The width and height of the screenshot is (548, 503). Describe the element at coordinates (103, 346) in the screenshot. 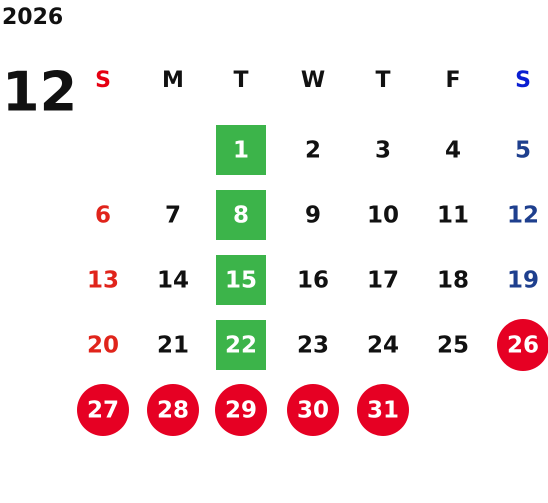

I see `day-number: 20` at that location.